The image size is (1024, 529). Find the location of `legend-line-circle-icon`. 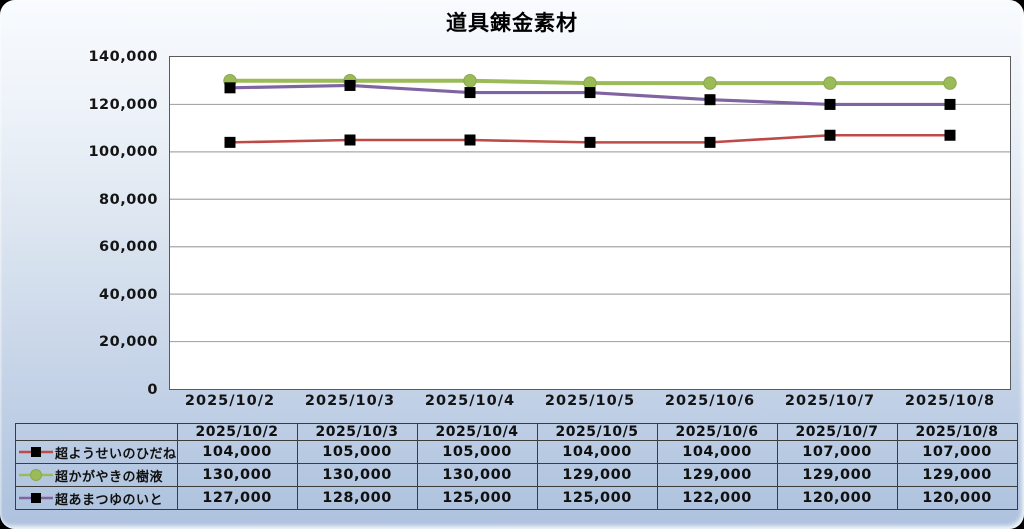

legend-line-circle-icon is located at coordinates (36, 475).